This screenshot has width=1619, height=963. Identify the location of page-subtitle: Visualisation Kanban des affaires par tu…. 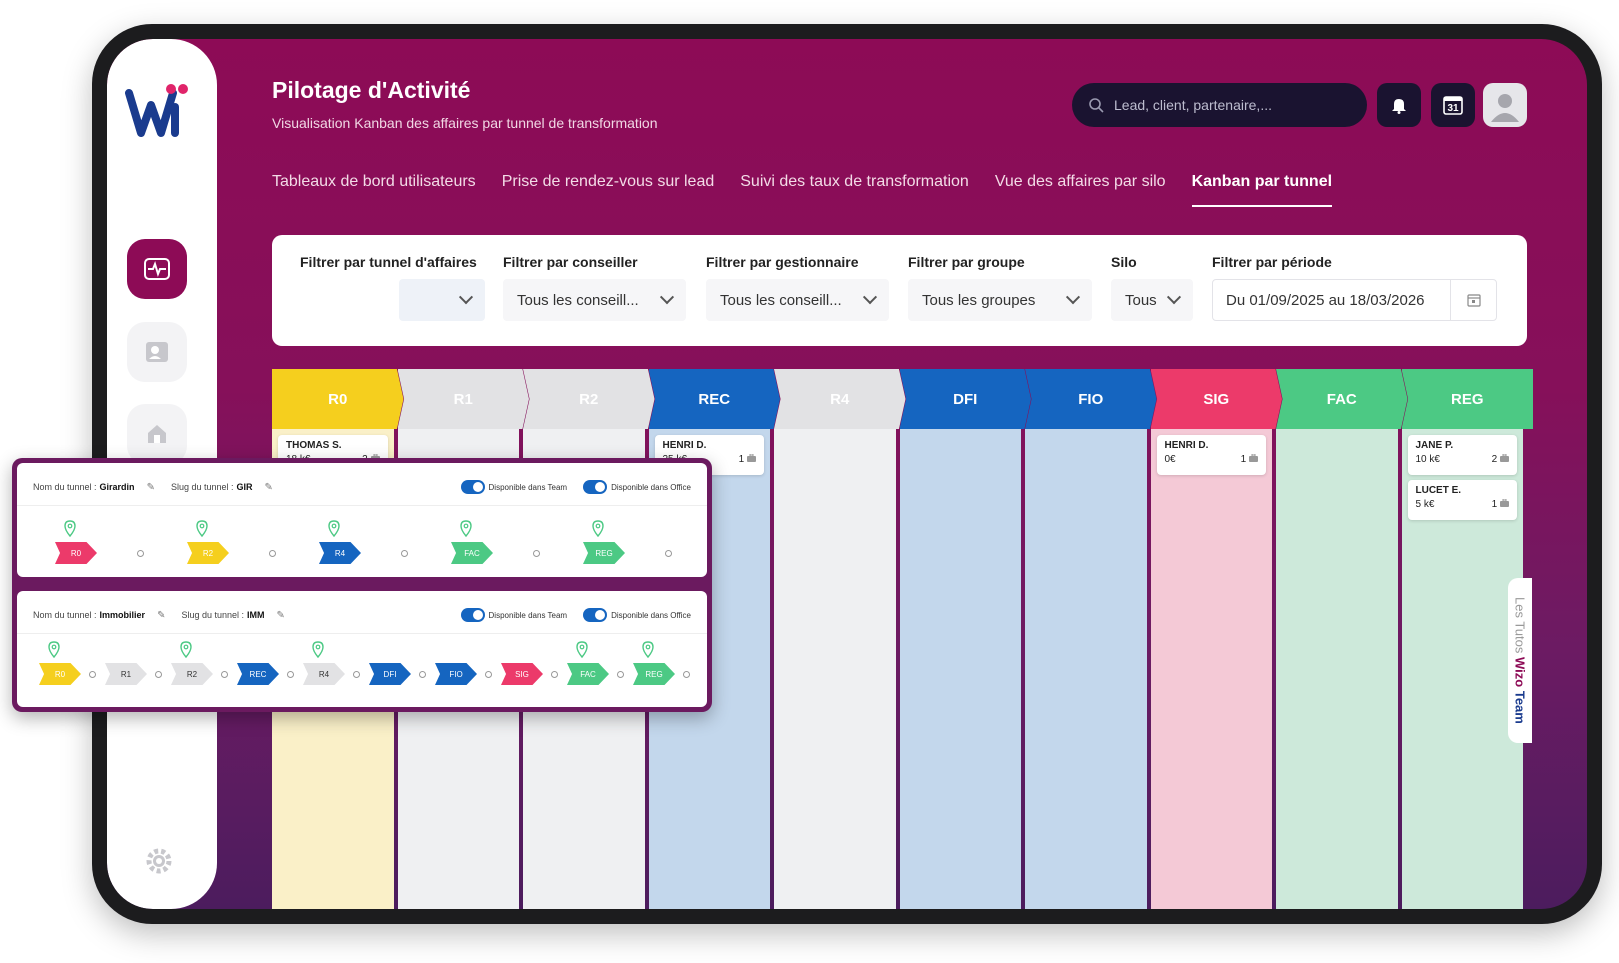
(465, 123).